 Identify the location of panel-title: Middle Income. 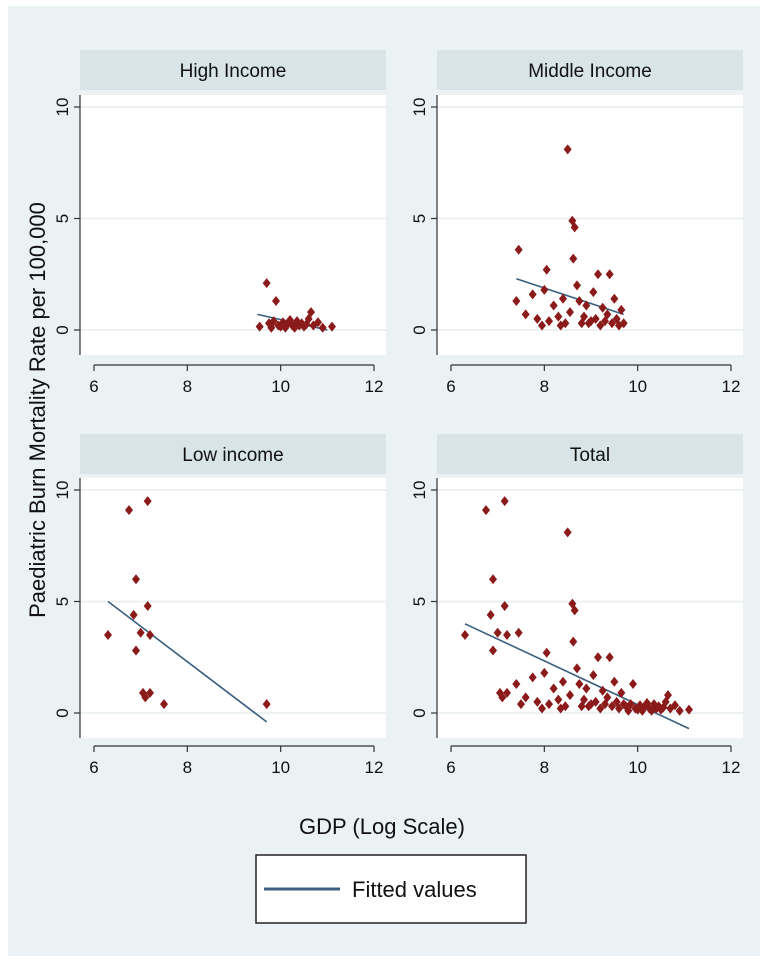
(590, 71).